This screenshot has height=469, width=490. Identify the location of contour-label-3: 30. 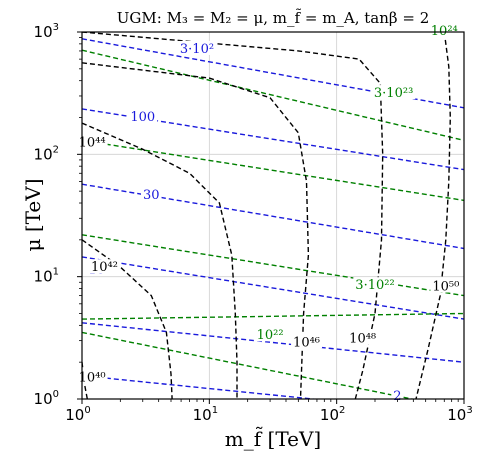
(151, 195).